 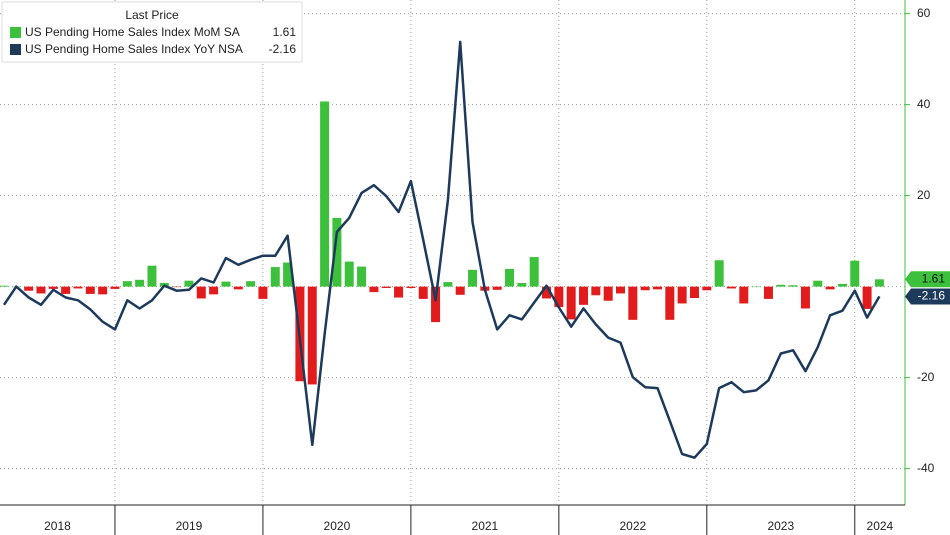 What do you see at coordinates (632, 526) in the screenshot?
I see `x-tick-label: 2022` at bounding box center [632, 526].